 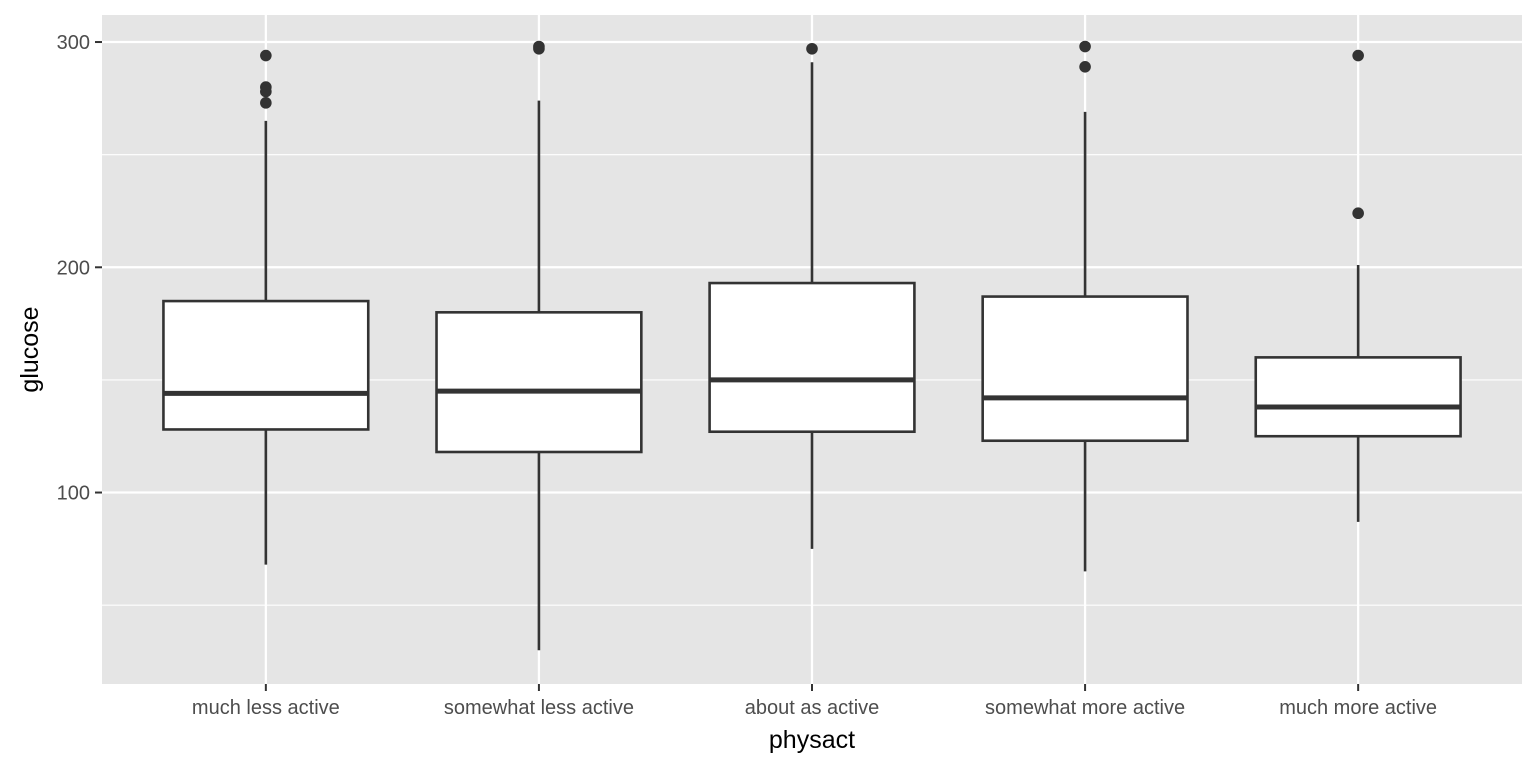 What do you see at coordinates (812, 740) in the screenshot?
I see `x-axis-title: physact` at bounding box center [812, 740].